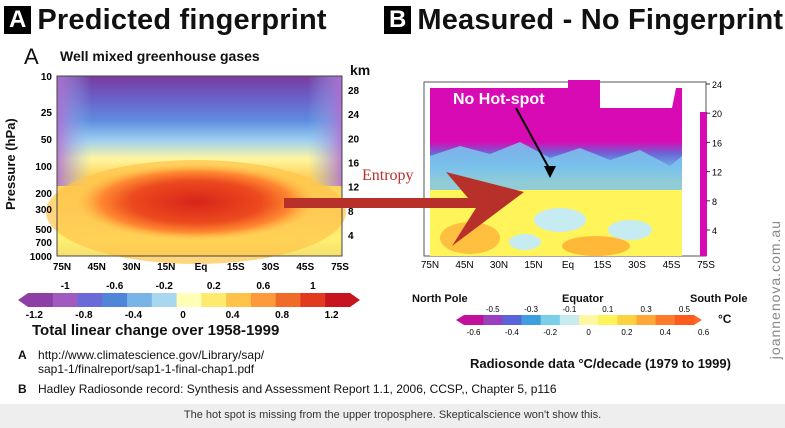  Describe the element at coordinates (704, 332) in the screenshot. I see `colorbar-b-bottom-tick: 0.6` at that location.